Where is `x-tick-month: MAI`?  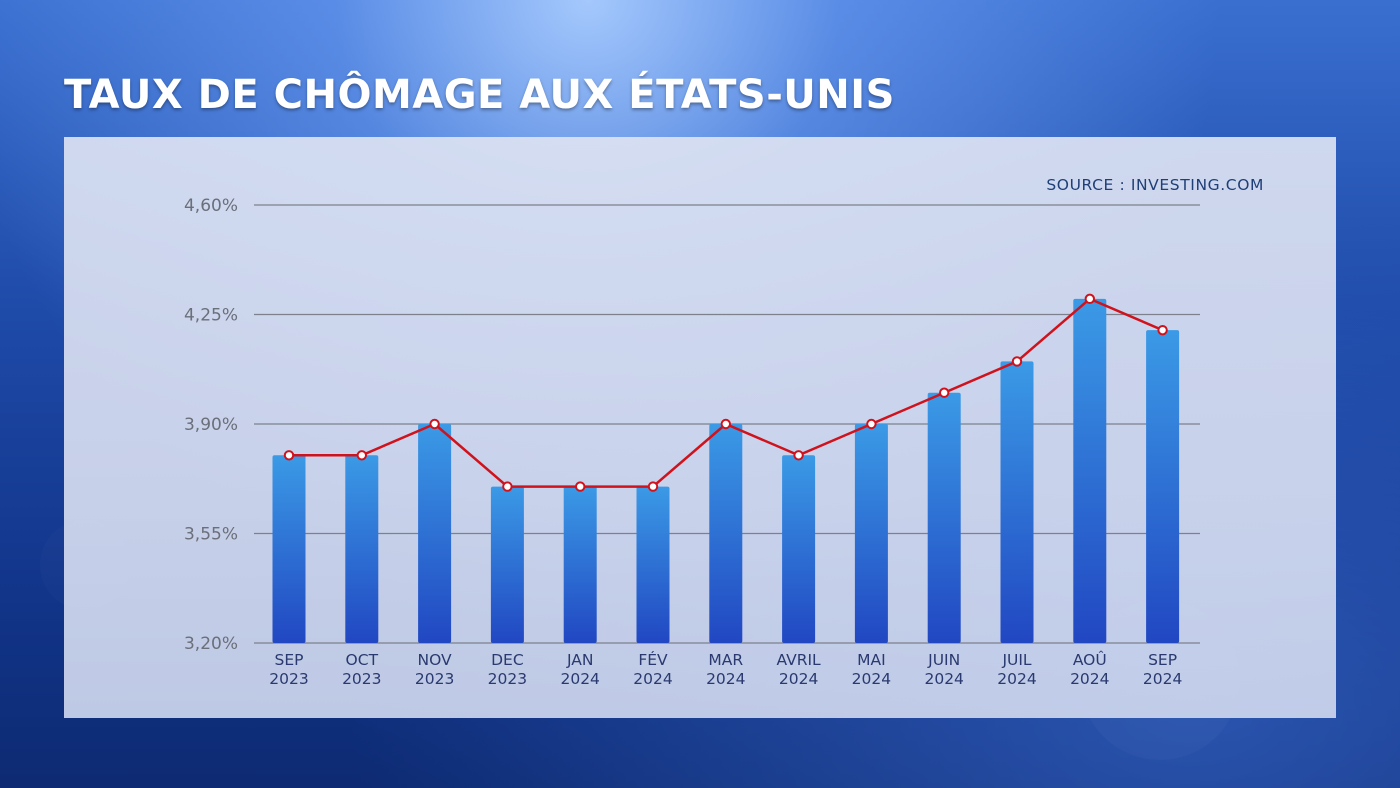
x-tick-month: MAI is located at coordinates (871, 660).